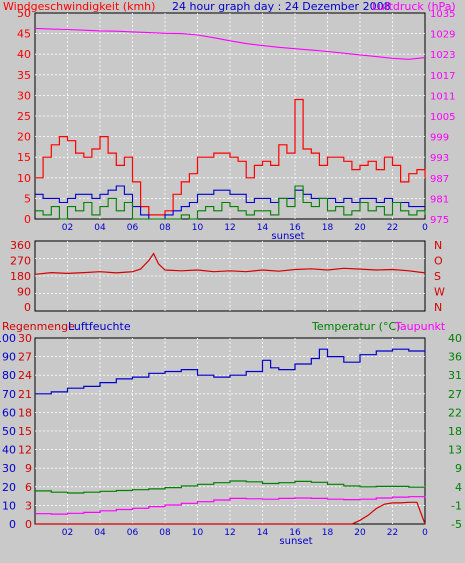 The width and height of the screenshot is (465, 563). Describe the element at coordinates (28, 487) in the screenshot. I see `rain-y-tick-label: 6` at that location.